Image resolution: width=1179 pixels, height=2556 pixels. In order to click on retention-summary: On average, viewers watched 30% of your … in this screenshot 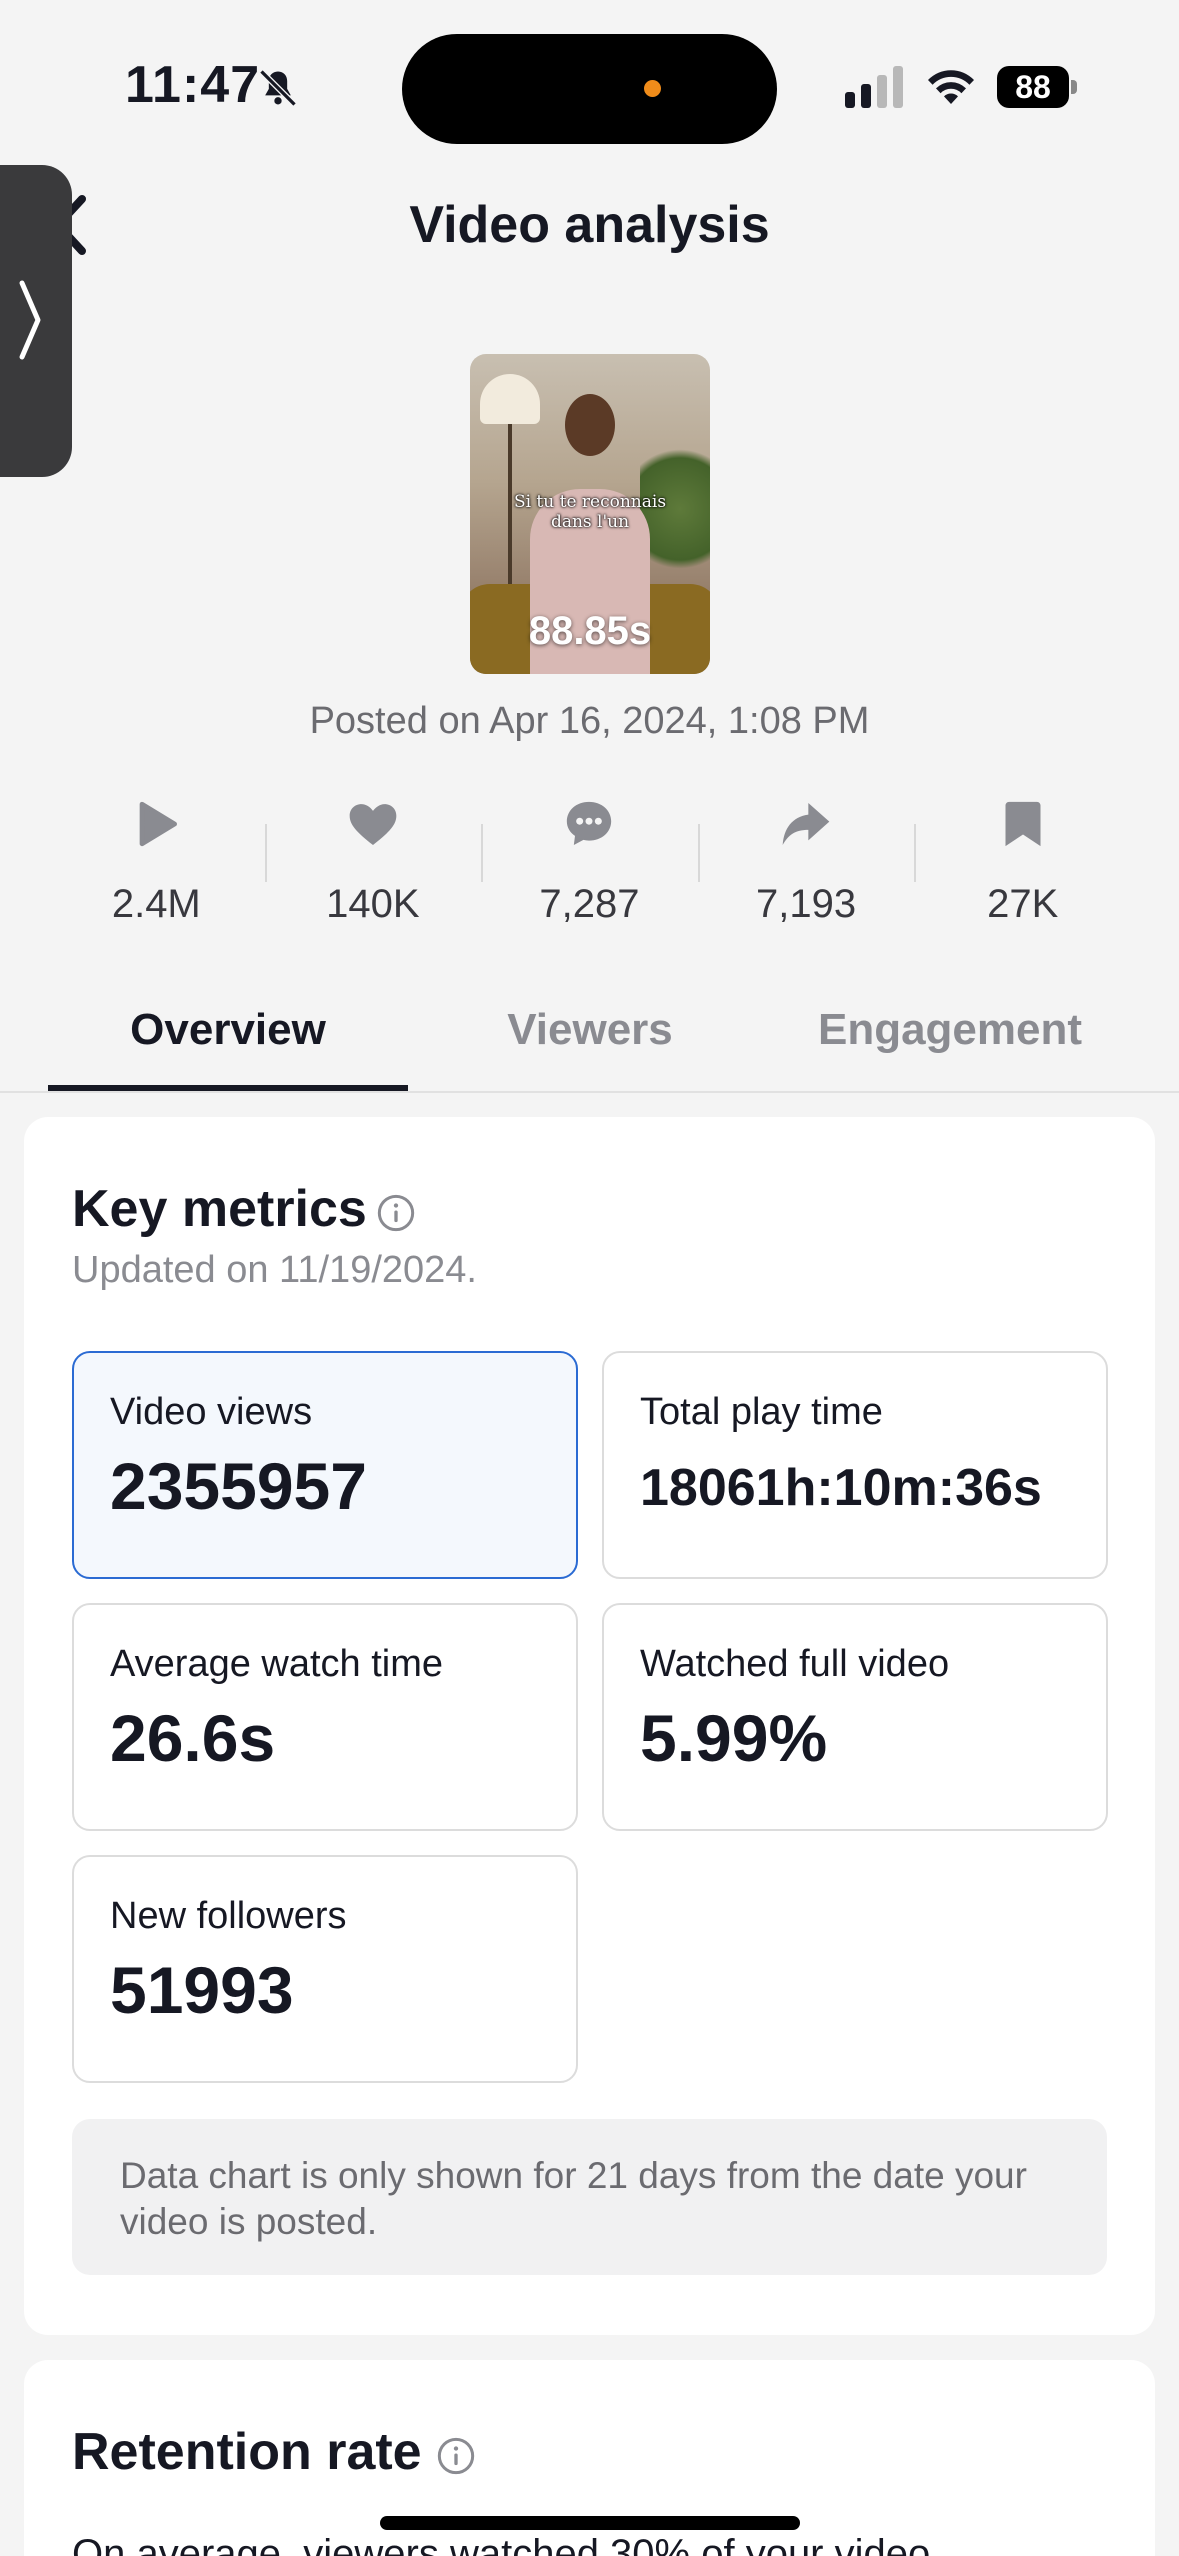, I will do `click(501, 2544)`.